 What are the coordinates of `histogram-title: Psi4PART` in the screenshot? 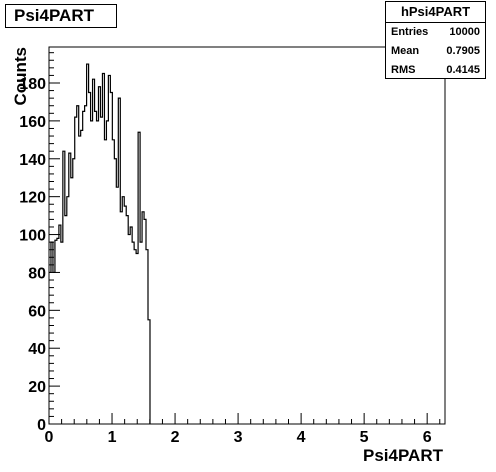 It's located at (61, 16).